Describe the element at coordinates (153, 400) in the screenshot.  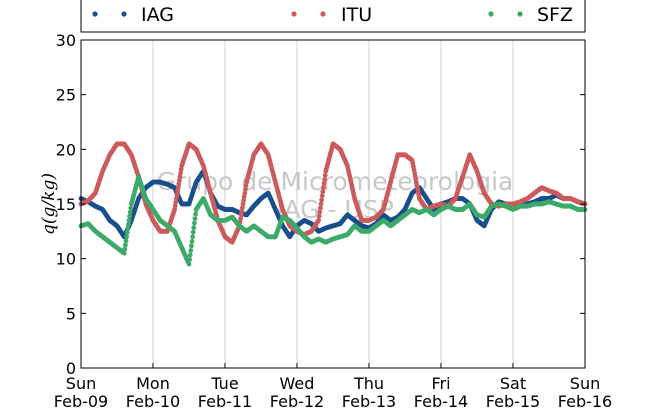
I see `x-tick-date: Feb-10` at that location.